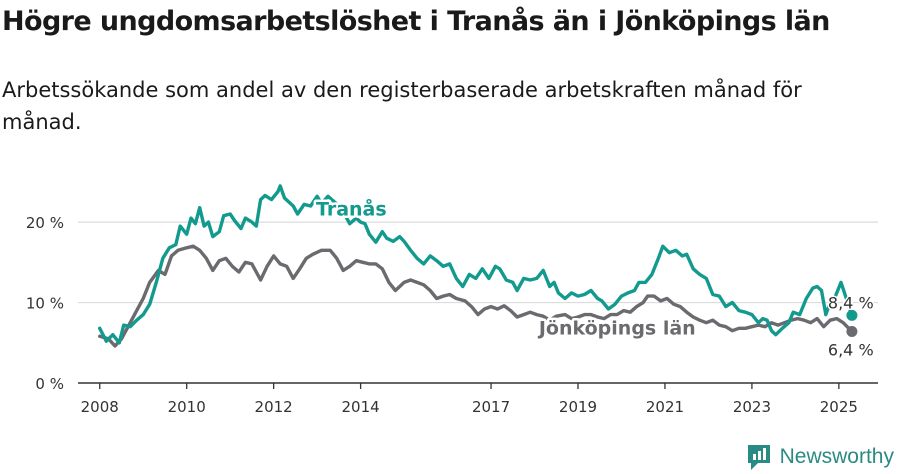 This screenshot has height=474, width=900. Describe the element at coordinates (852, 332) in the screenshot. I see `end-point-jonkoping` at that location.